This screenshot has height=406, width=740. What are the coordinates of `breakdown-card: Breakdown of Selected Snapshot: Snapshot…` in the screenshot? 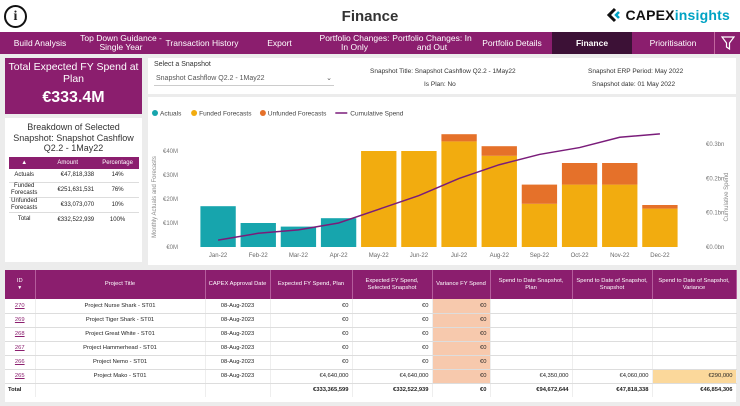 It's located at (73, 190).